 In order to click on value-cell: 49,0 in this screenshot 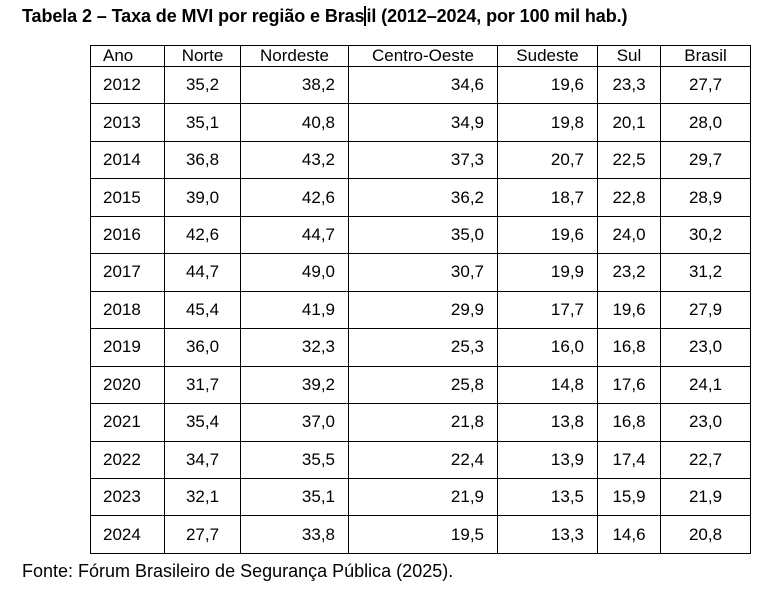, I will do `click(294, 272)`.